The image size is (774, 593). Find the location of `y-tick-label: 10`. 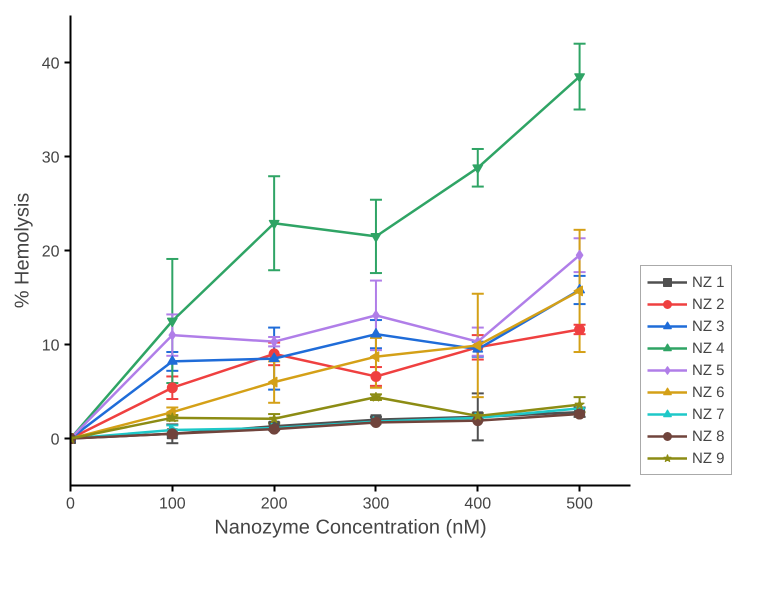

y-tick-label: 10 is located at coordinates (51, 346).